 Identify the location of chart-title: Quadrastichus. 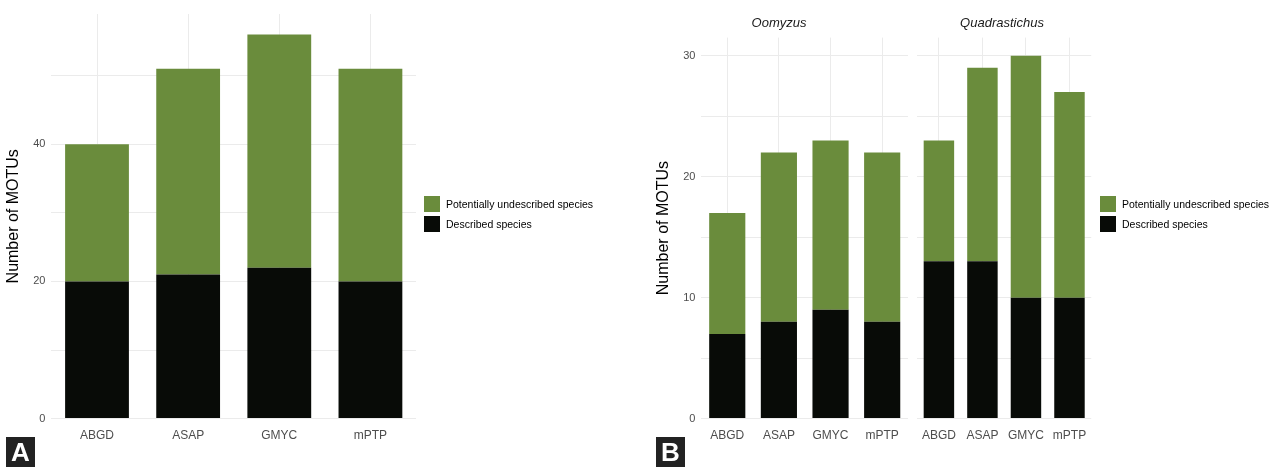
(1002, 23).